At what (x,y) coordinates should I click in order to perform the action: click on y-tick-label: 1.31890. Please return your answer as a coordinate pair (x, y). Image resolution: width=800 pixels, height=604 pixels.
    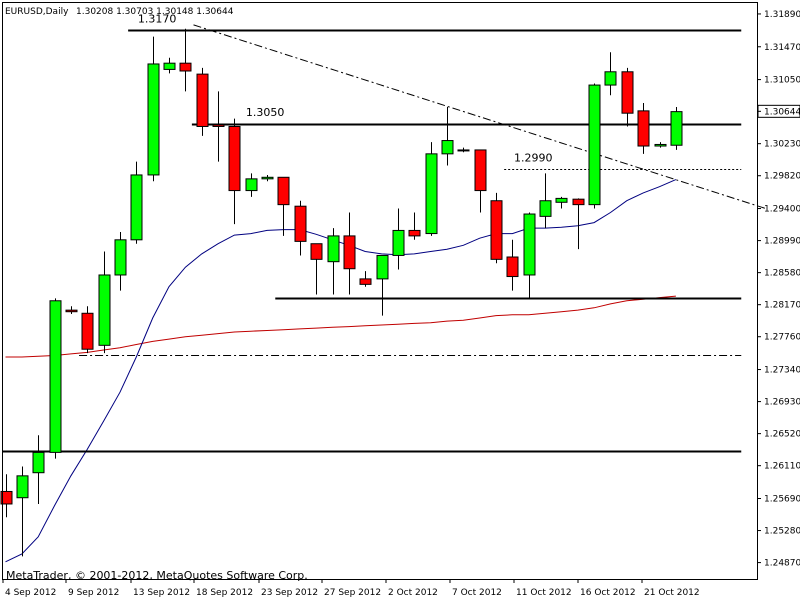
    Looking at the image, I should click on (782, 15).